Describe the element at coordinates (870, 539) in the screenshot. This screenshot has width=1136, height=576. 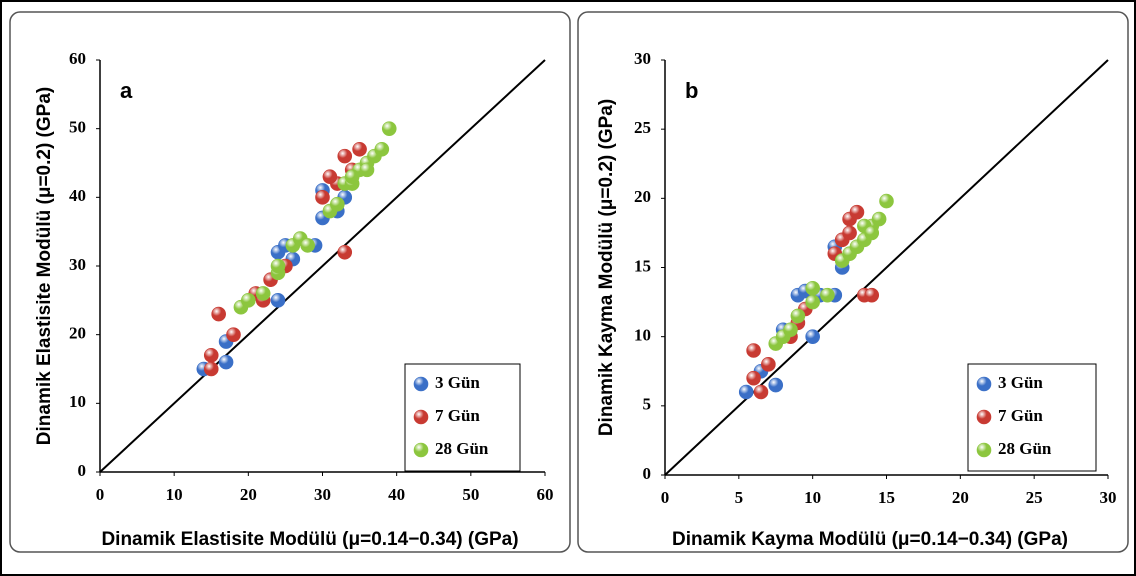
I see `x-axis-title: Dinamik Kayma Modülü (μ=0.14−0.34) (GPa)` at that location.